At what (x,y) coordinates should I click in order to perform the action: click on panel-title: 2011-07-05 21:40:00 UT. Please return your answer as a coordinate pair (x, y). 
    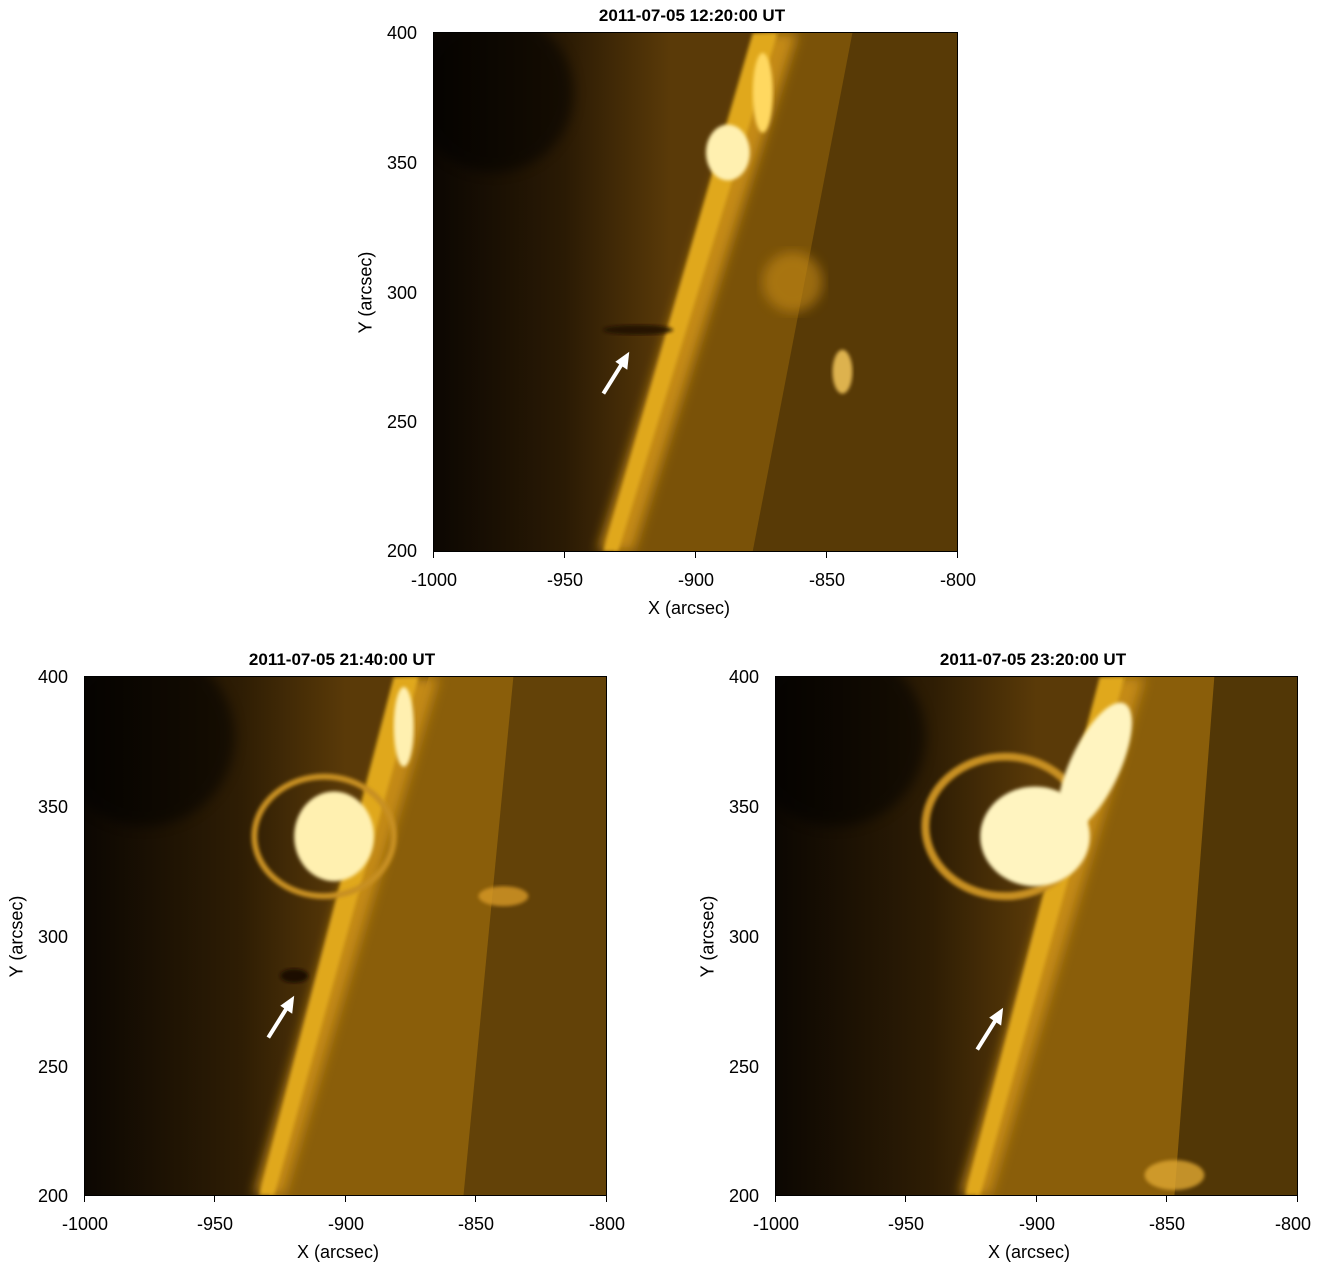
    Looking at the image, I should click on (342, 659).